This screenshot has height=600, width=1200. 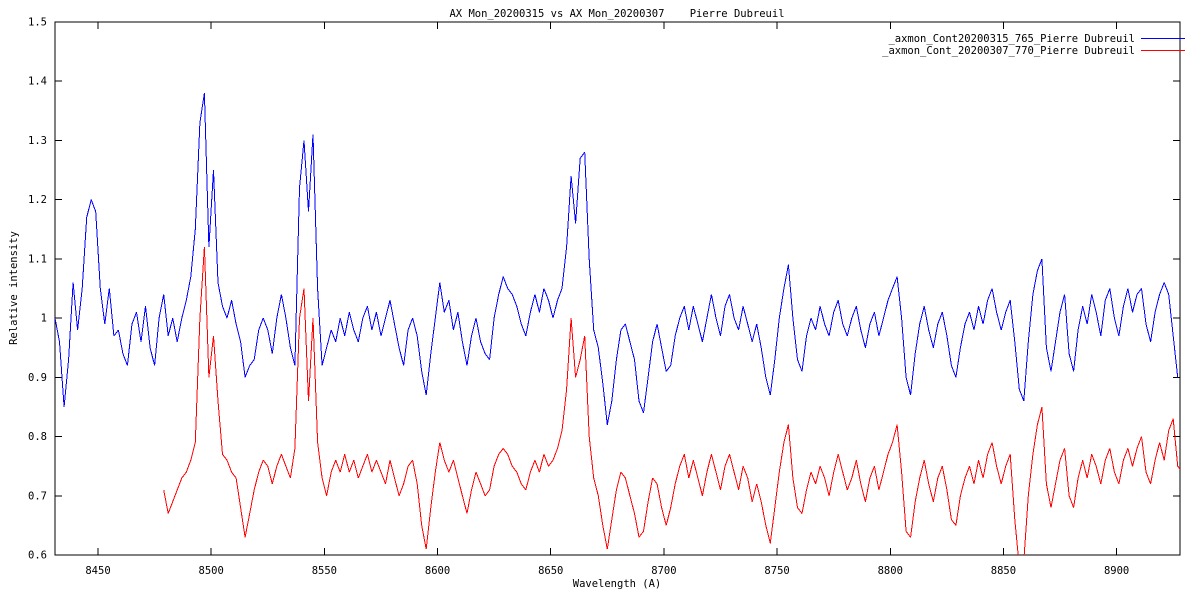 What do you see at coordinates (1163, 50) in the screenshot?
I see `legend-line-sample-red` at bounding box center [1163, 50].